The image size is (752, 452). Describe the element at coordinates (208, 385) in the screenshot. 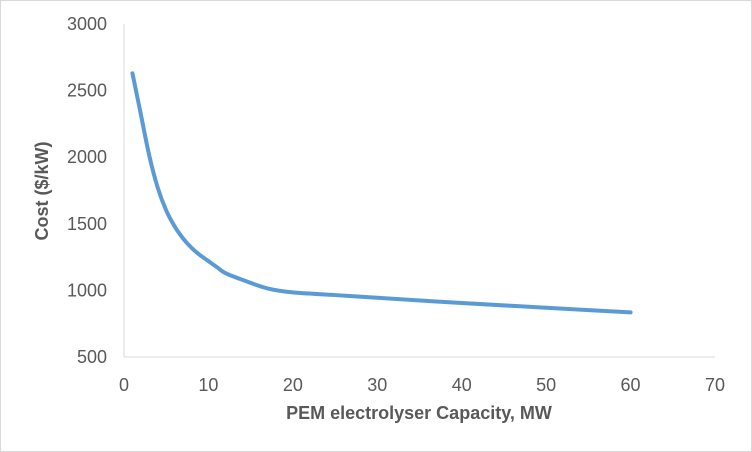

I see `x-tick-label: 10` at that location.